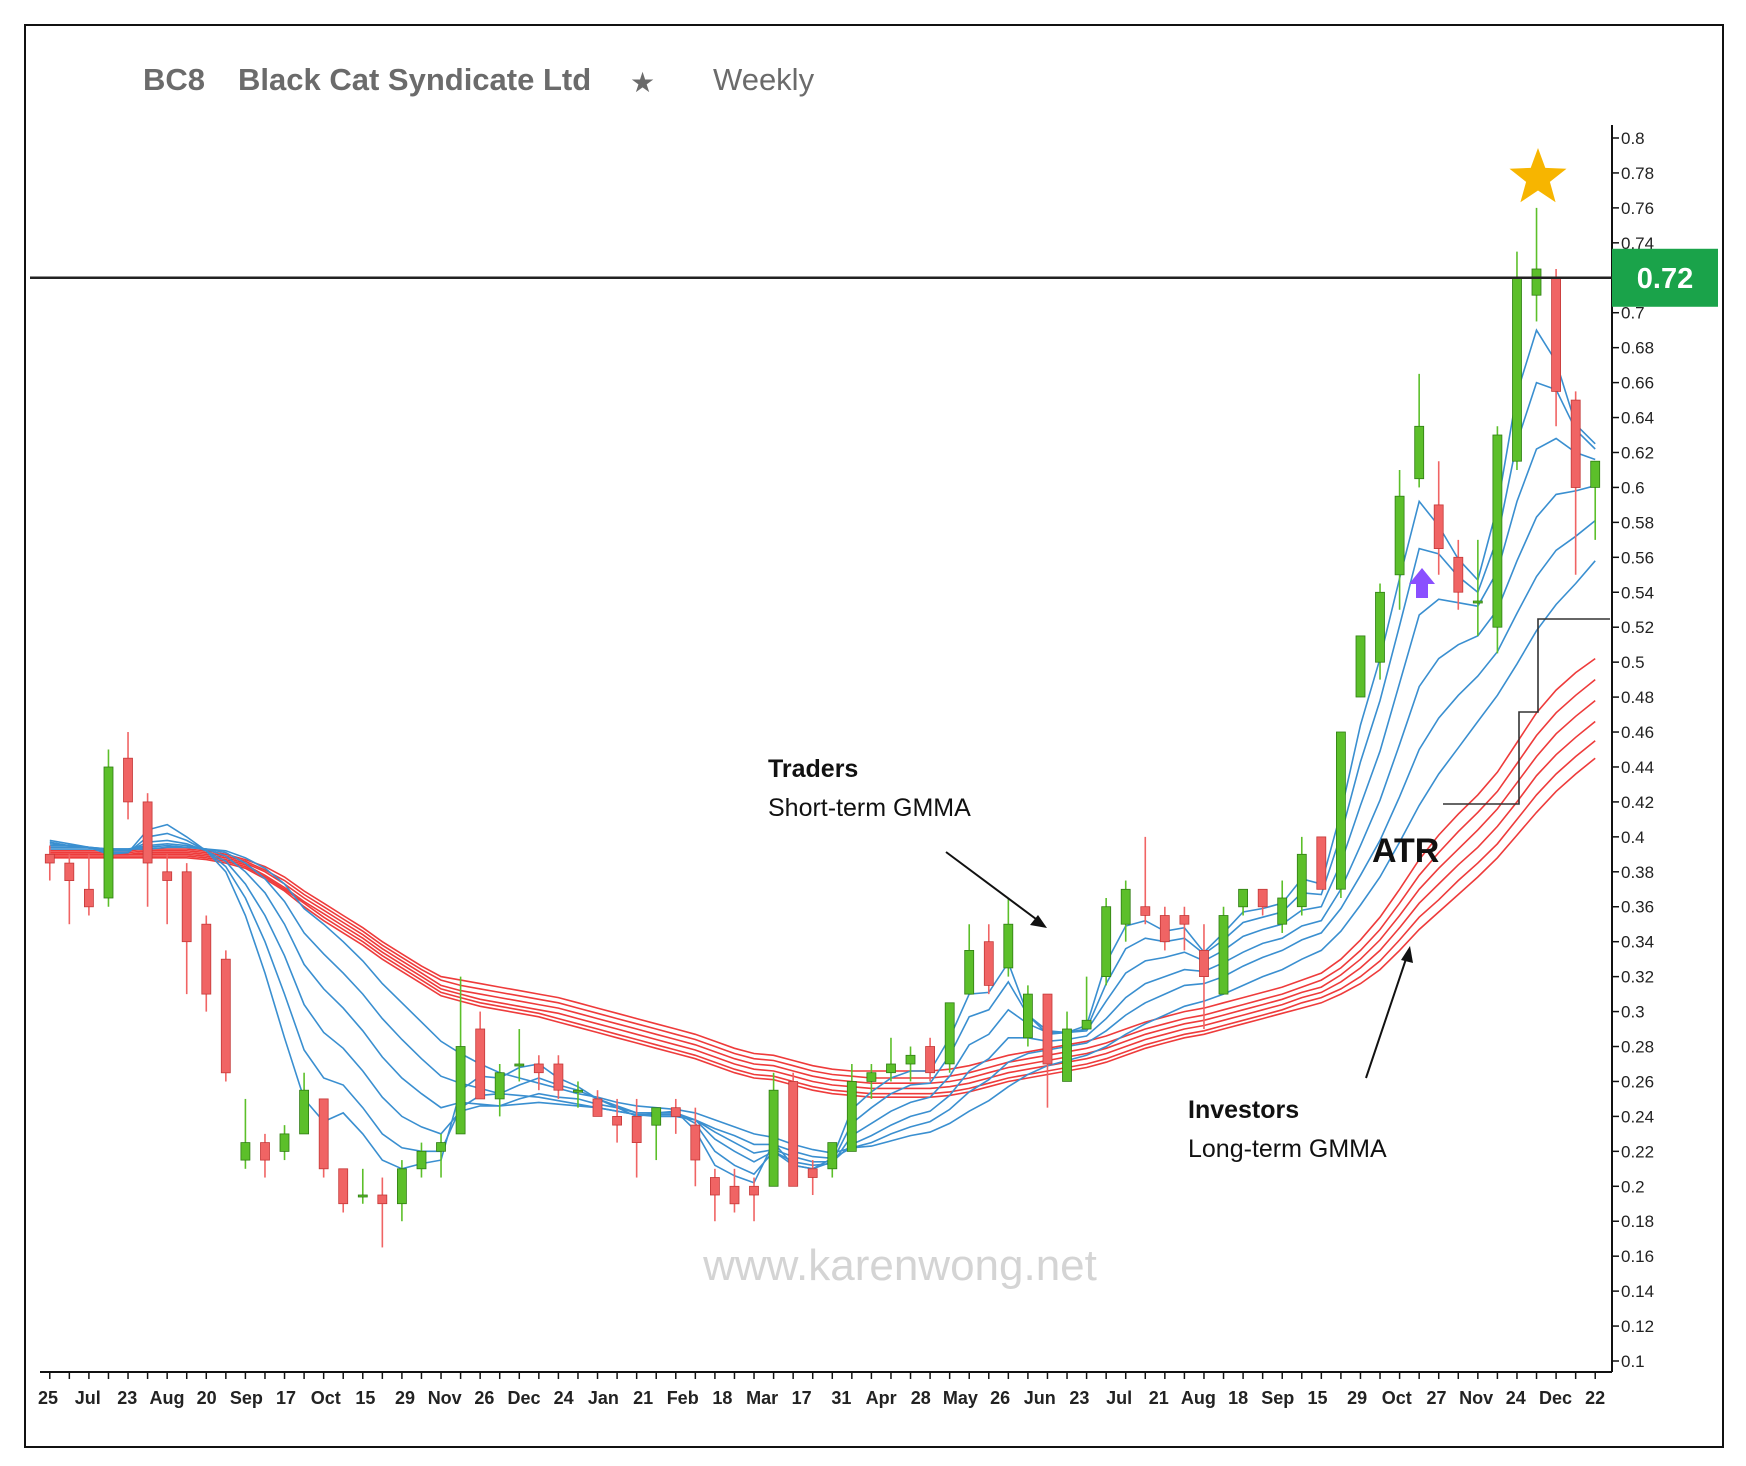  What do you see at coordinates (1633, 313) in the screenshot?
I see `y-tick-label: 0.7` at bounding box center [1633, 313].